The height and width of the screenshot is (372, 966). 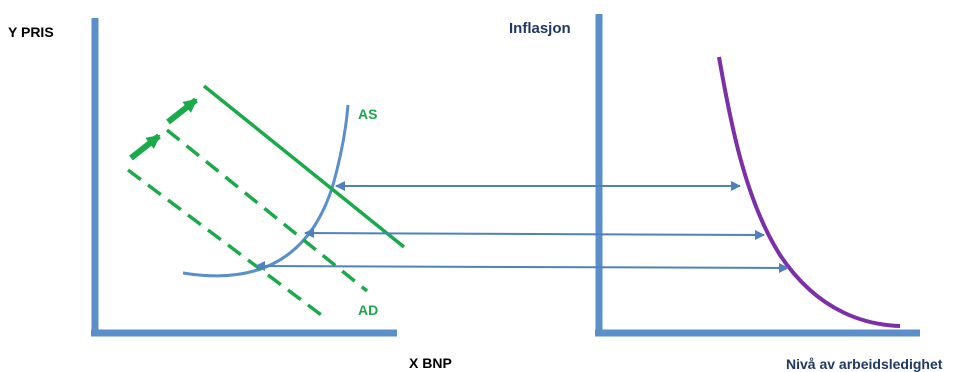 I want to click on as-label: AS, so click(x=367, y=114).